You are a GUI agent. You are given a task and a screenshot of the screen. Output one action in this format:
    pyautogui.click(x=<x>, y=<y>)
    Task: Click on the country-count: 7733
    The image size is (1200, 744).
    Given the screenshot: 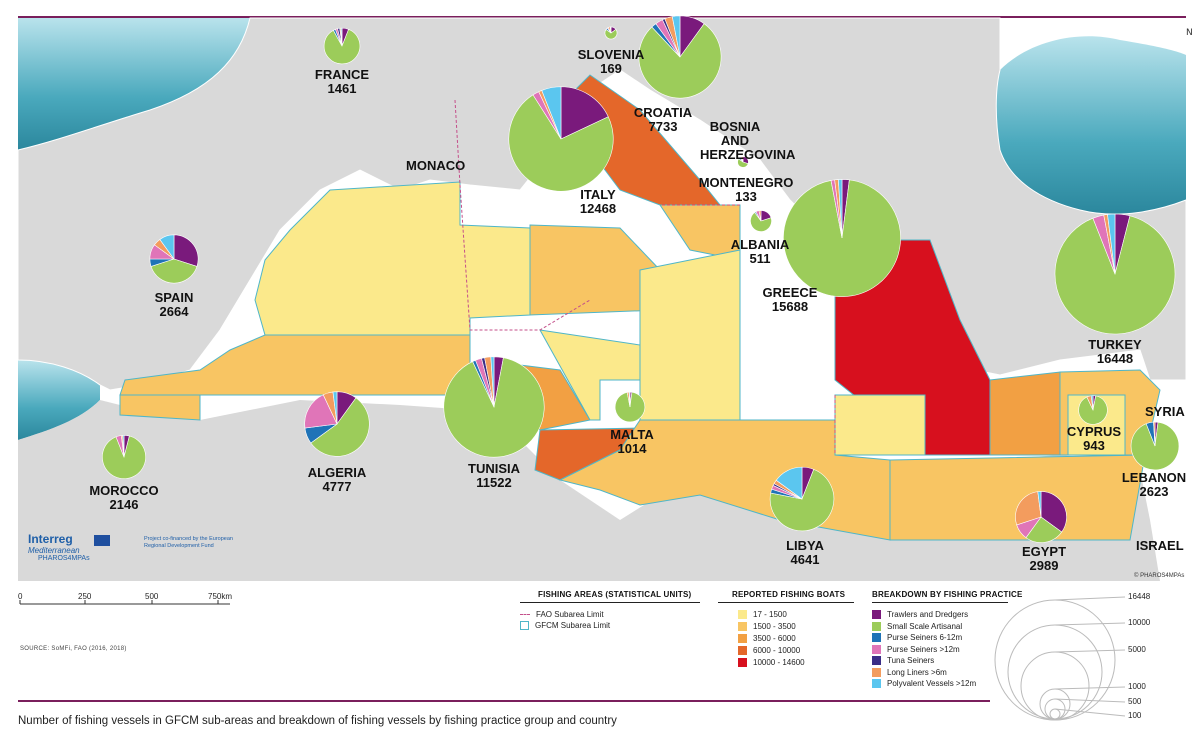 What is the action you would take?
    pyautogui.click(x=663, y=126)
    